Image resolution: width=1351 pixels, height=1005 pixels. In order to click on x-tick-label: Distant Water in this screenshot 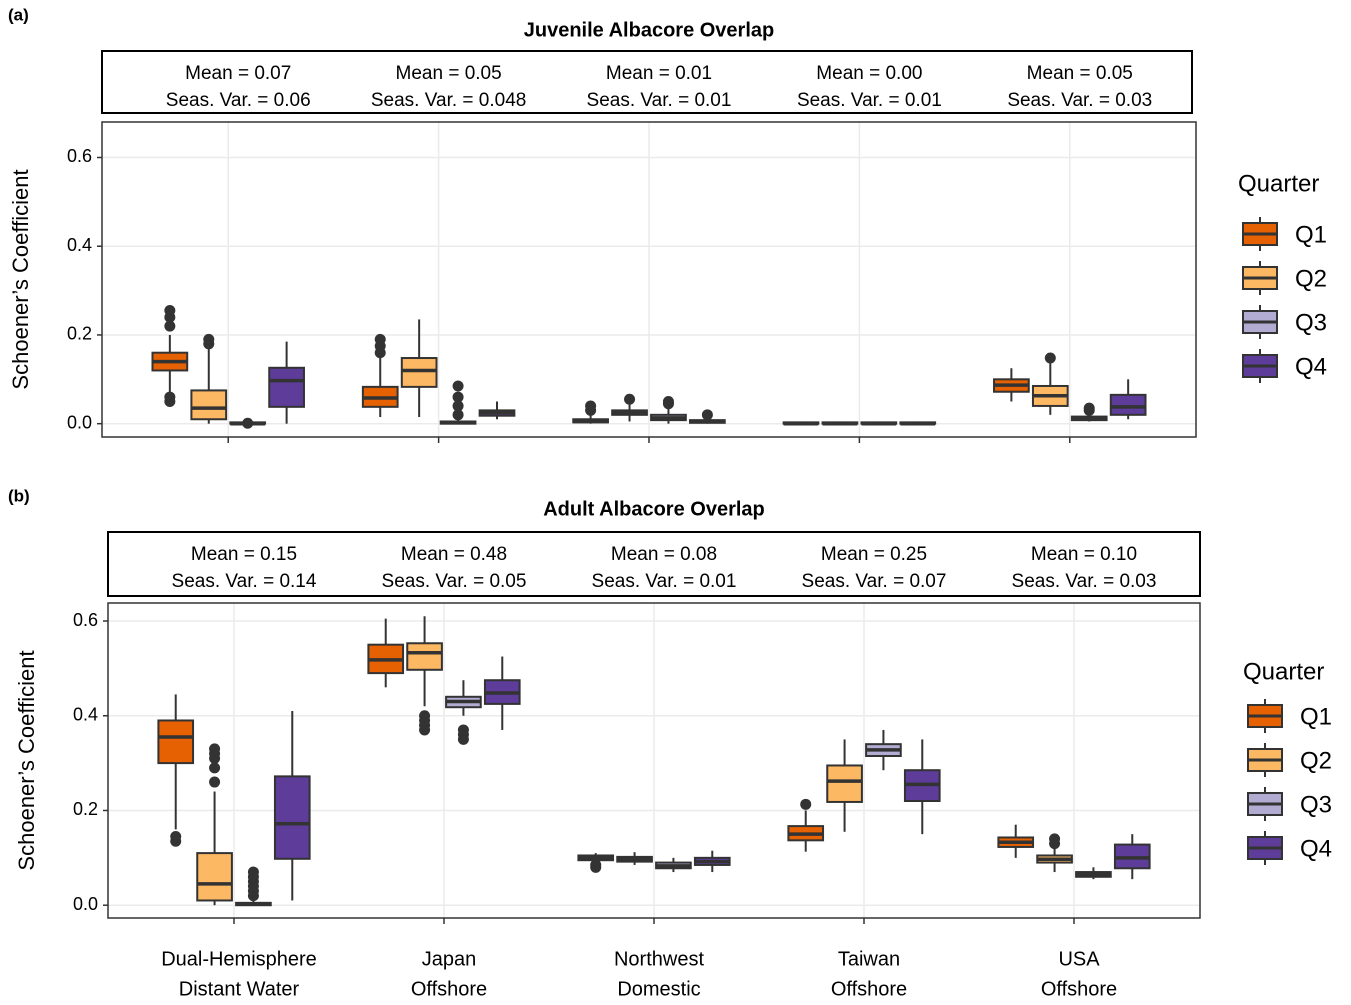, I will do `click(239, 989)`.